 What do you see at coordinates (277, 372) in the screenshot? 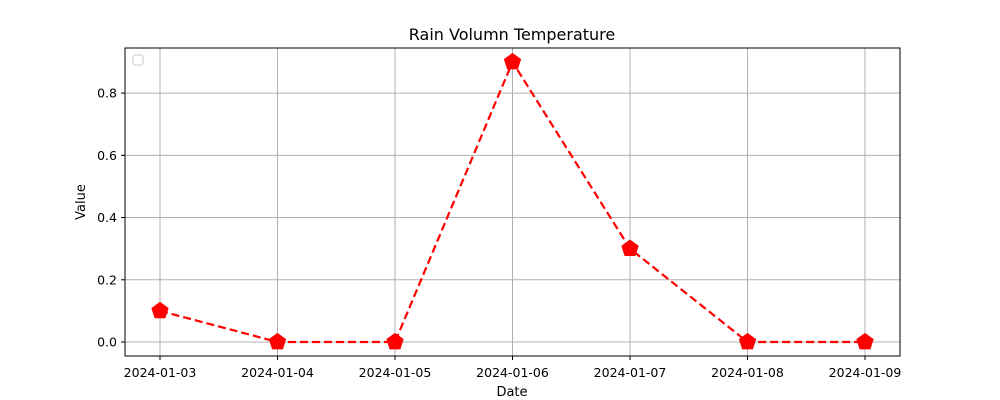
I see `x-tick-label: 2024-01-04` at bounding box center [277, 372].